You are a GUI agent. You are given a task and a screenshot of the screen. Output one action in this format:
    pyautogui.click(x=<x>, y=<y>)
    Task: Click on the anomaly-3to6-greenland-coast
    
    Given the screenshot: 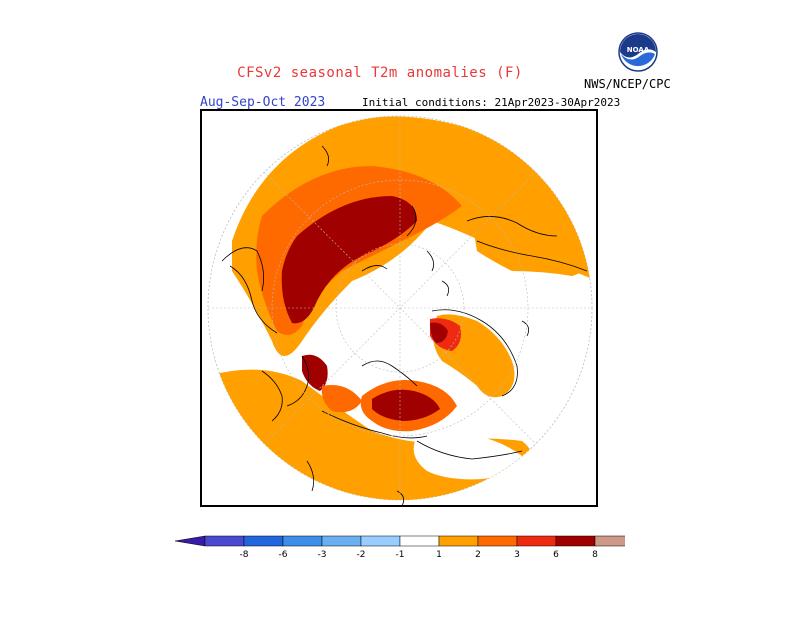 What is the action you would take?
    pyautogui.click(x=439, y=332)
    